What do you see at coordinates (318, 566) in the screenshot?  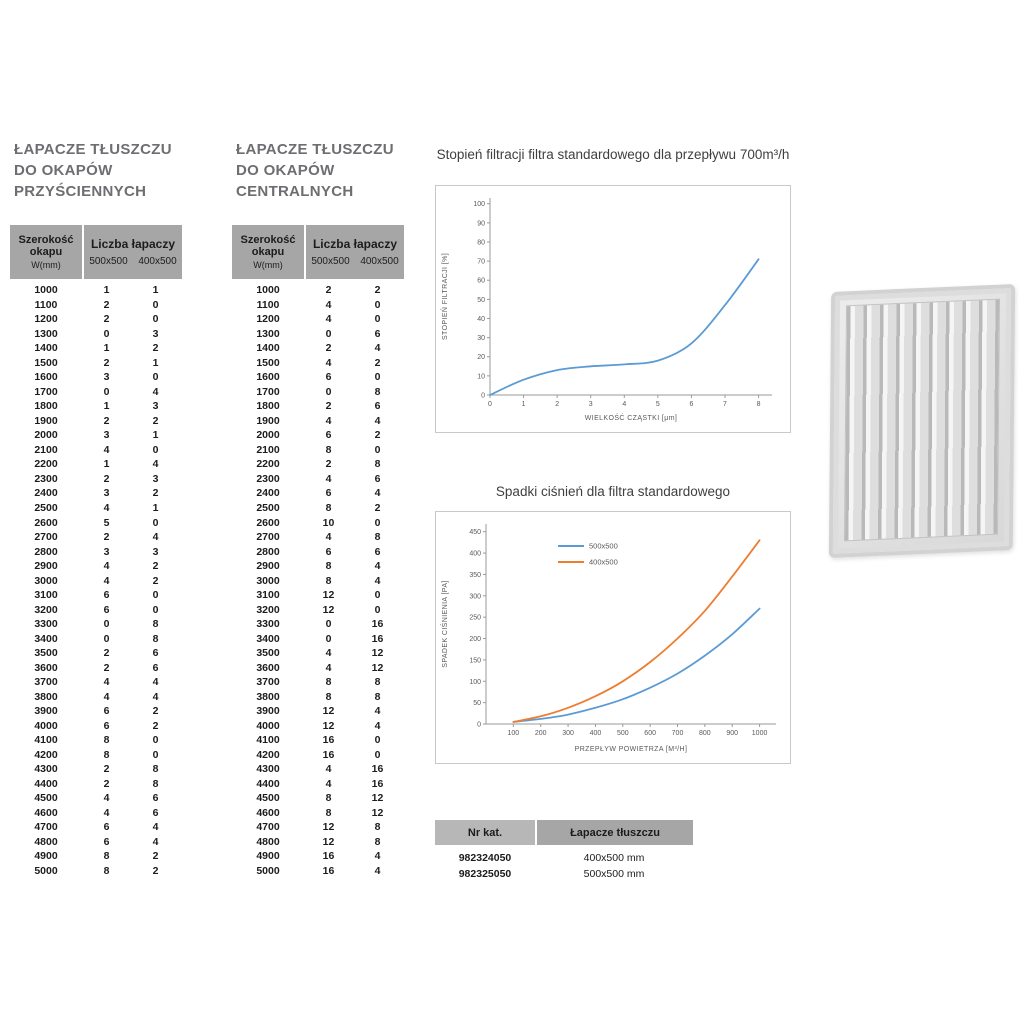 I see `table-row: 2900 8 4` at bounding box center [318, 566].